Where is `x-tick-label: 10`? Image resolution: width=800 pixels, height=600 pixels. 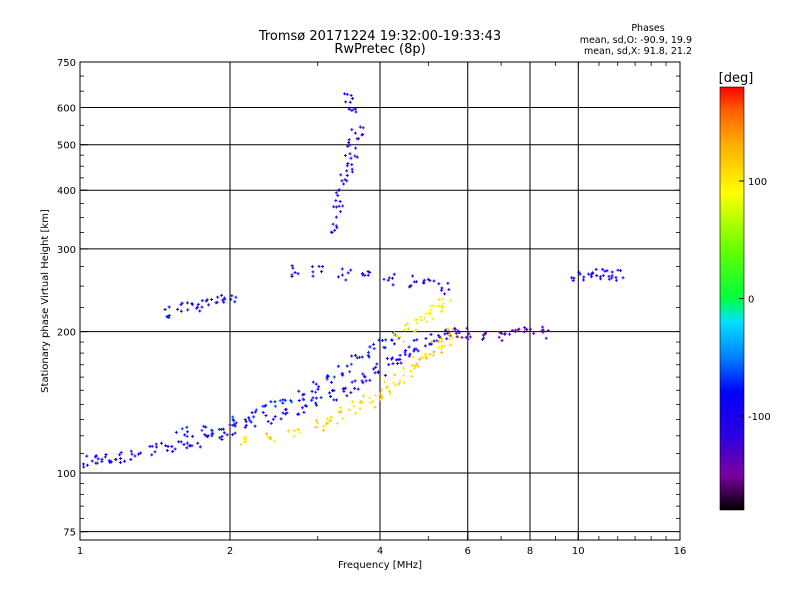 x-tick-label: 10 is located at coordinates (578, 551).